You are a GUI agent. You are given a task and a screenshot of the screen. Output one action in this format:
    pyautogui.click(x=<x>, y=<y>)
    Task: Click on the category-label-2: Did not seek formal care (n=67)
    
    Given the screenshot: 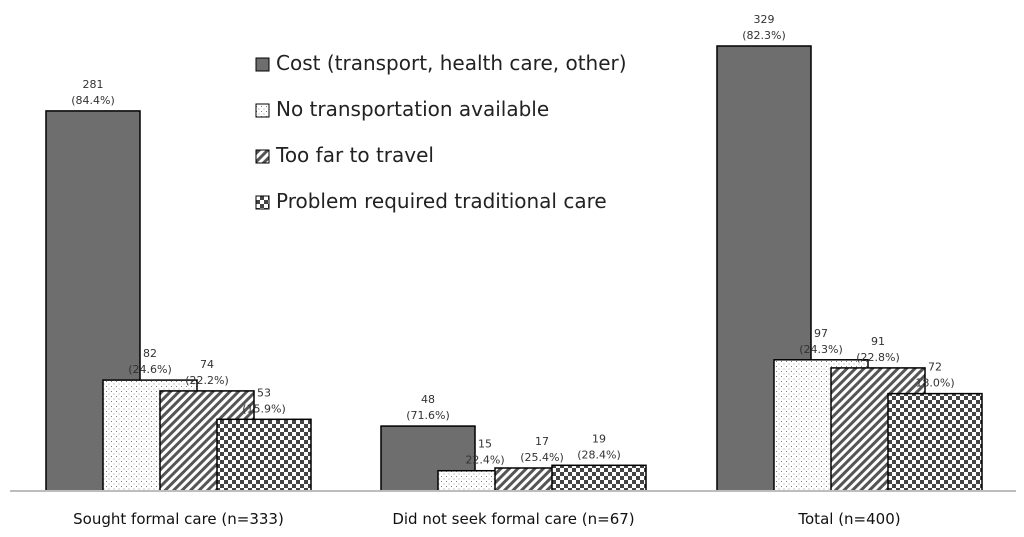 What is the action you would take?
    pyautogui.click(x=513, y=519)
    